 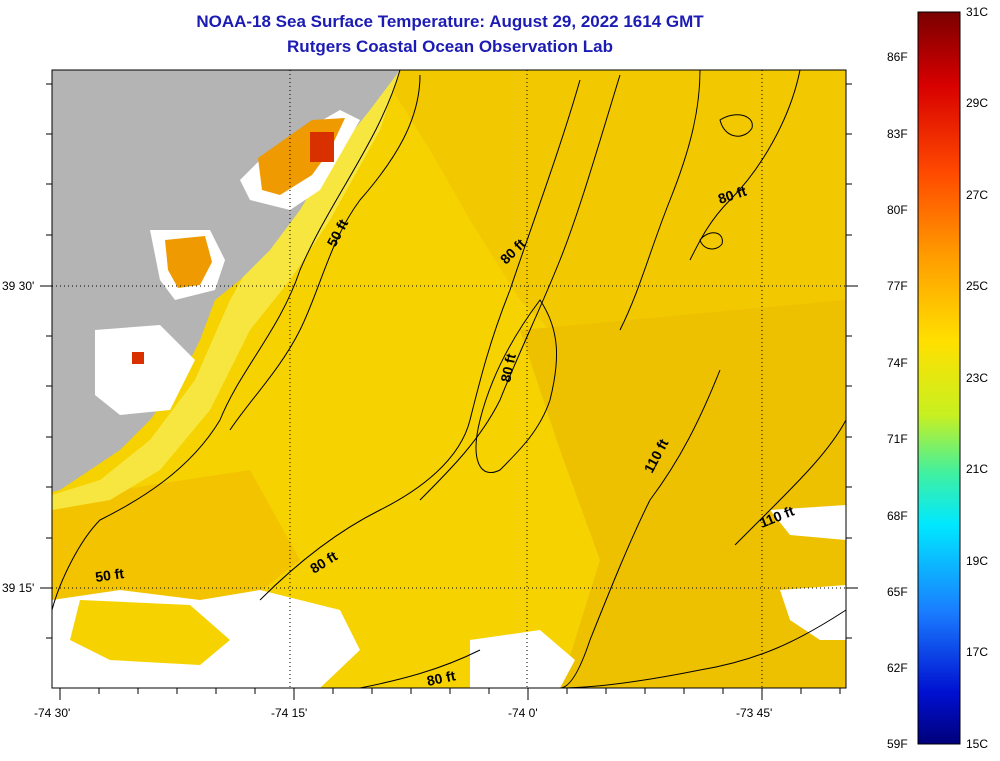 What do you see at coordinates (897, 286) in the screenshot?
I see `fahrenheit-label: 77F` at bounding box center [897, 286].